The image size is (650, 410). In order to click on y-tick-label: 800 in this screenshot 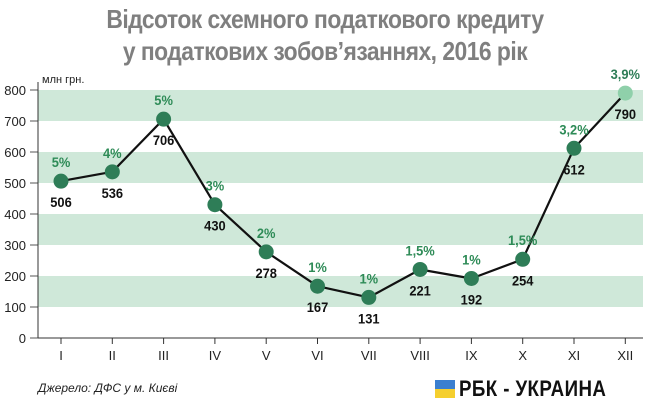, I will do `click(15, 90)`.